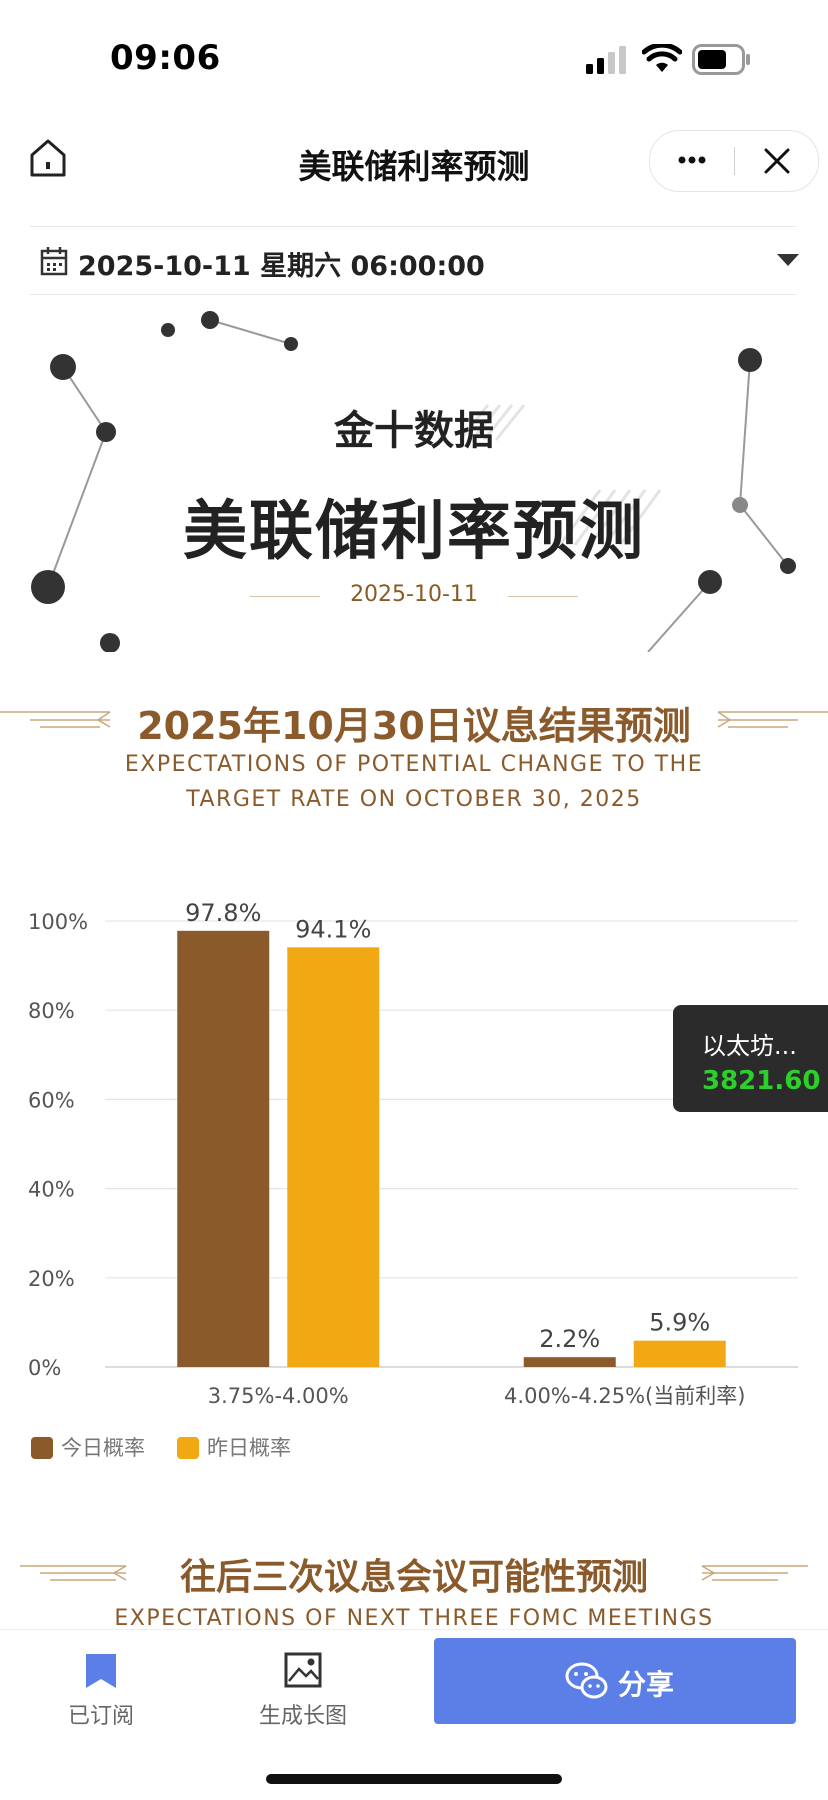 The height and width of the screenshot is (1800, 828). What do you see at coordinates (101, 1690) in the screenshot?
I see `subscribed-tab: 已订阅` at bounding box center [101, 1690].